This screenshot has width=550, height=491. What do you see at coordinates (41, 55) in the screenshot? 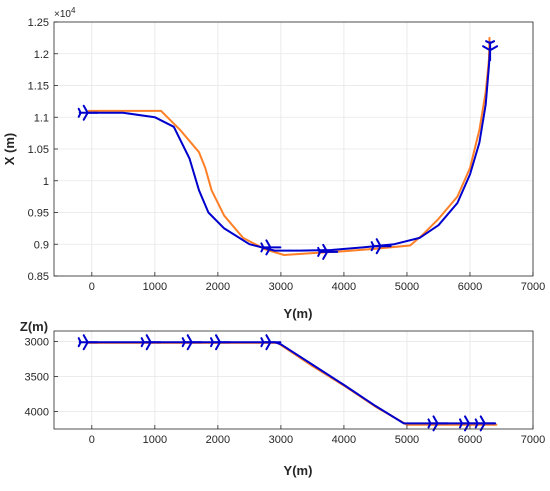
I see `top-y-tick-label: 1.2` at bounding box center [41, 55].